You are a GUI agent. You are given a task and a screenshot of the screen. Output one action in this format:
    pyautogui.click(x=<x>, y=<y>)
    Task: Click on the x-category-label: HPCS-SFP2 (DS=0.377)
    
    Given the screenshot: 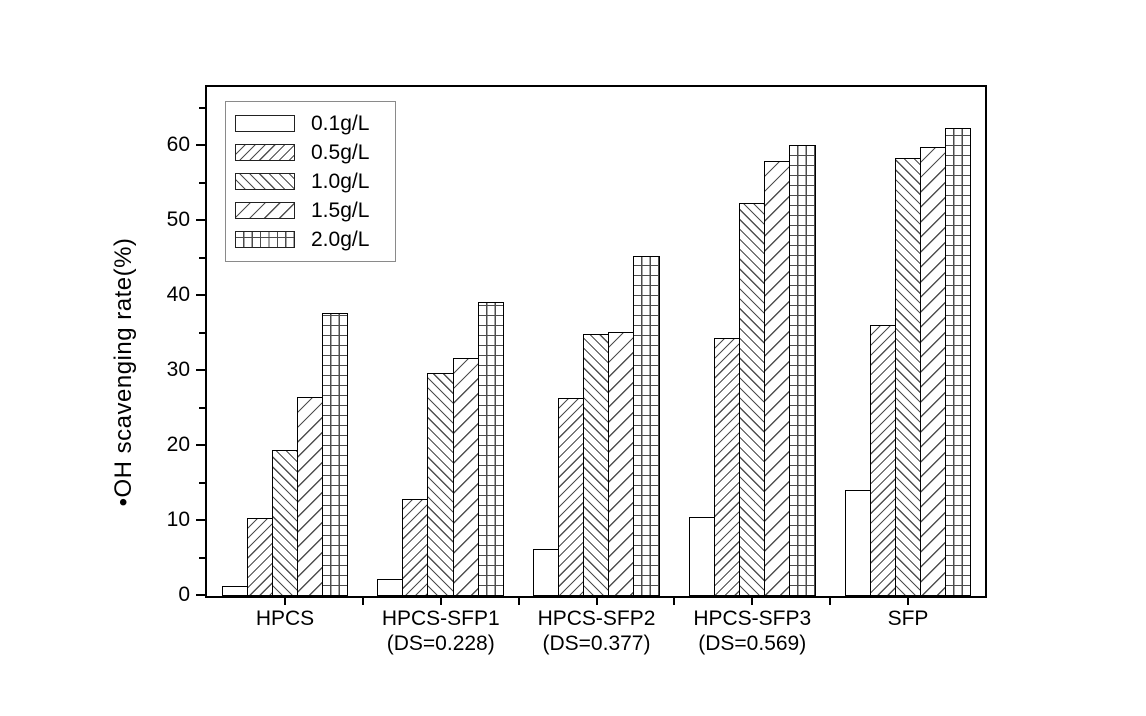 What is the action you would take?
    pyautogui.click(x=597, y=631)
    